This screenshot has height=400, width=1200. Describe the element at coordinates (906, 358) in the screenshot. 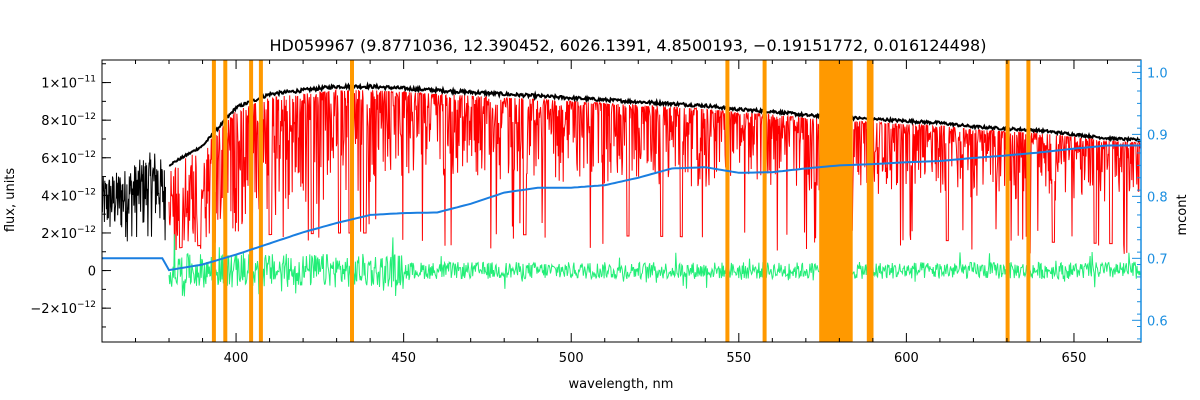

I see `x-tick-label: 600` at that location.